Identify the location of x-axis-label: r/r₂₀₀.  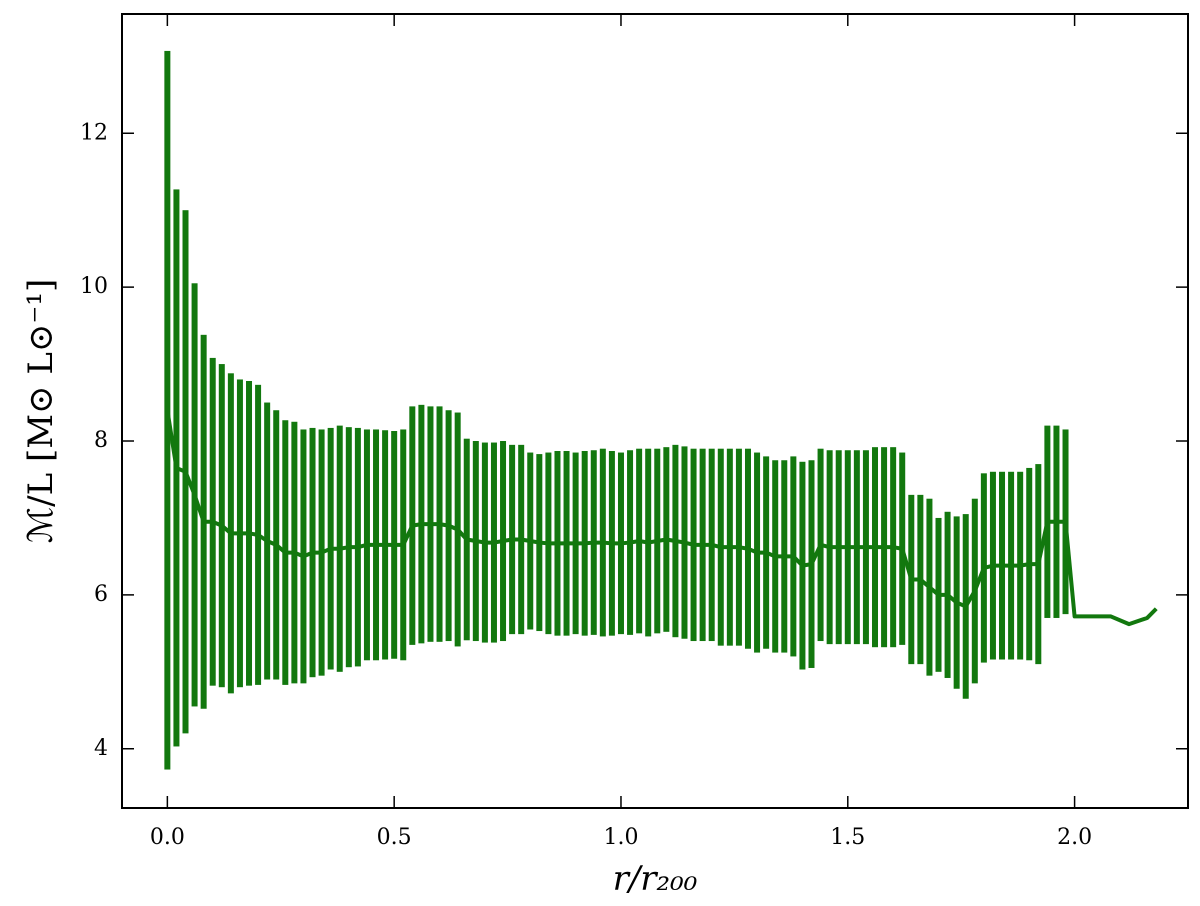
(655, 879).